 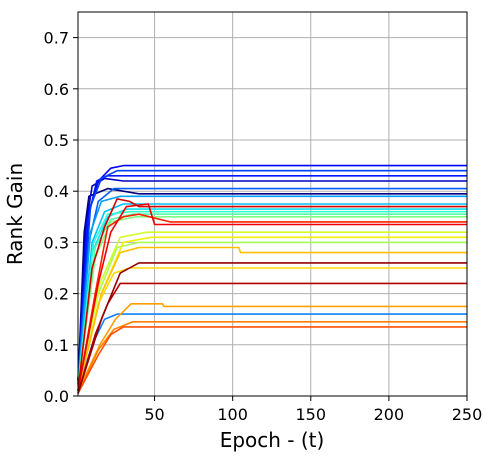 I want to click on y-tick-label: 0.5, so click(x=56, y=140).